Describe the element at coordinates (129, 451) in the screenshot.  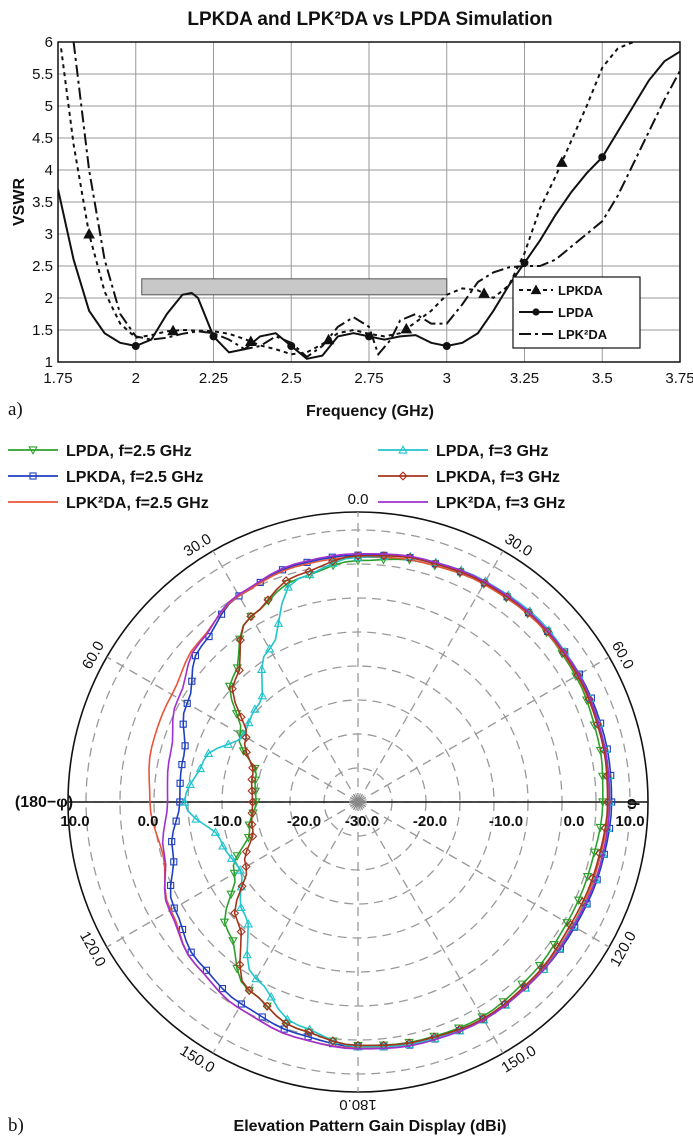
I see `polar-legend-label-lpda-f-2-5-ghz: LPDA, f=2.5 GHz` at that location.